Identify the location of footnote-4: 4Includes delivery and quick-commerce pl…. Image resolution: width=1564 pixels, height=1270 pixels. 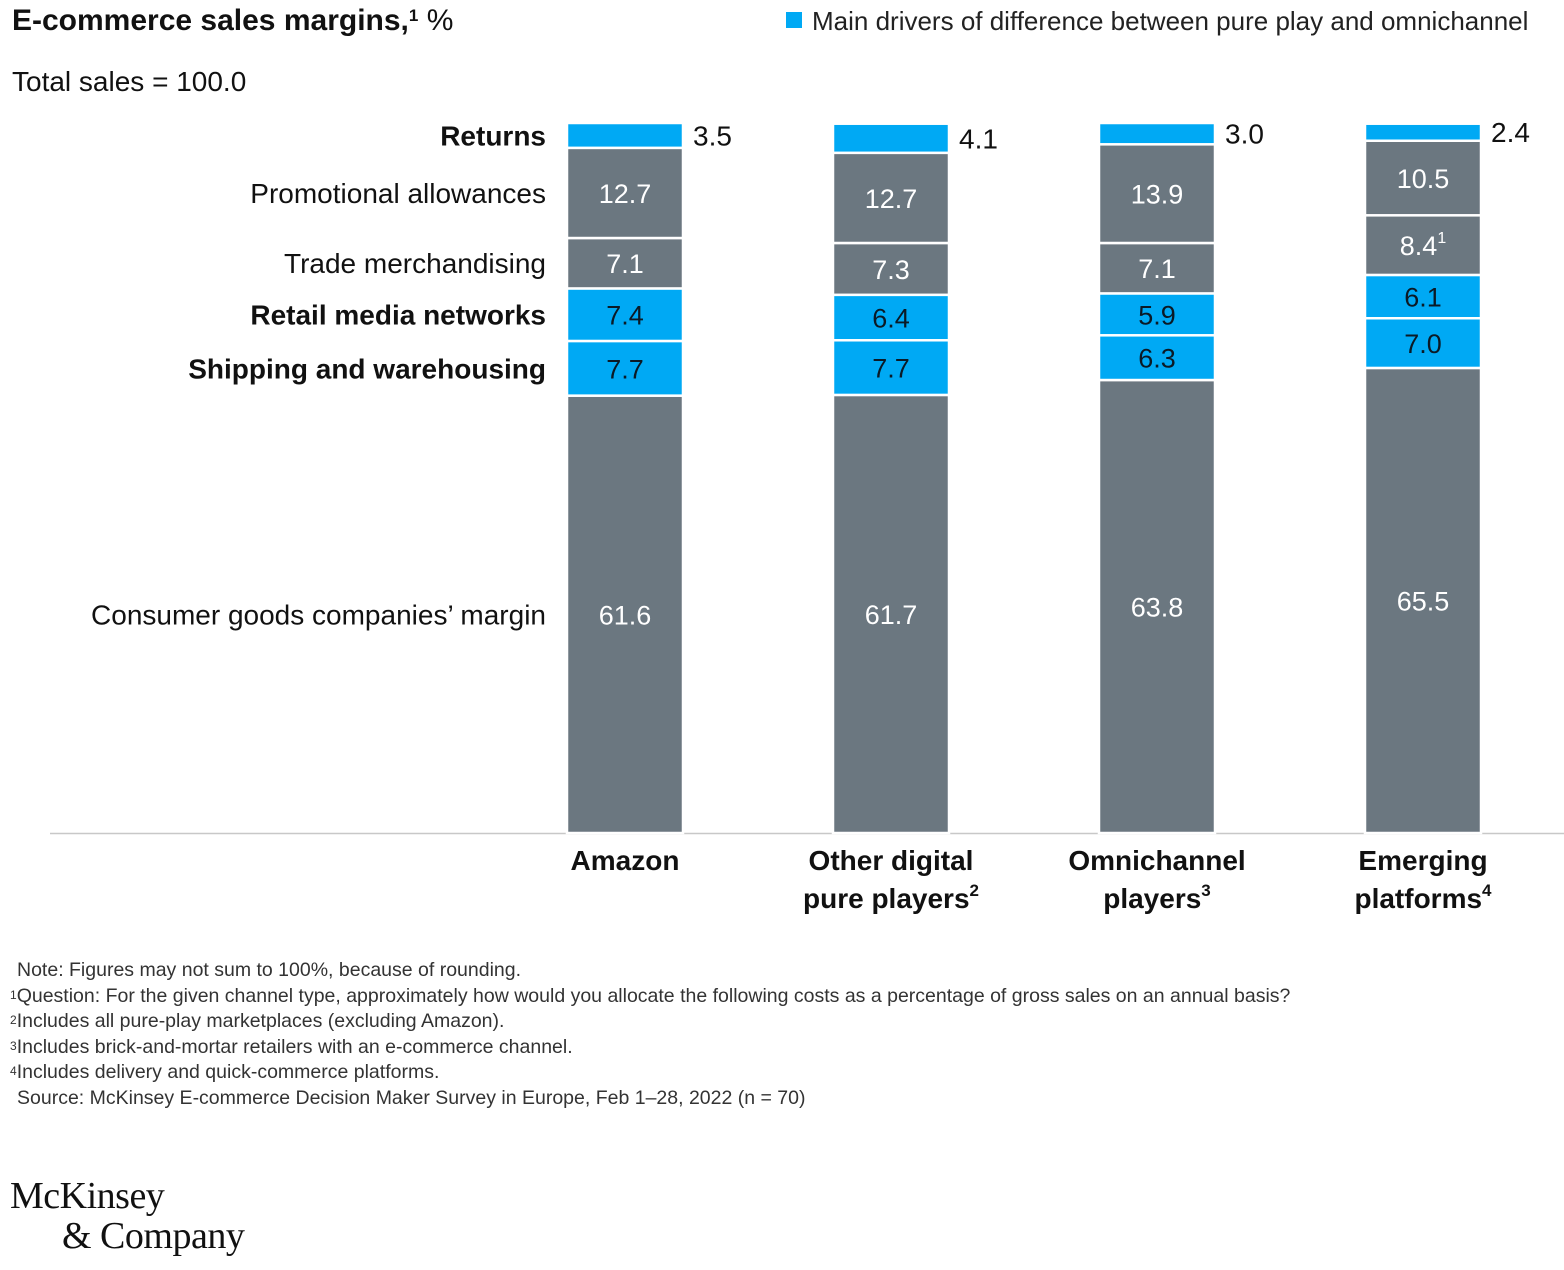
(650, 1073).